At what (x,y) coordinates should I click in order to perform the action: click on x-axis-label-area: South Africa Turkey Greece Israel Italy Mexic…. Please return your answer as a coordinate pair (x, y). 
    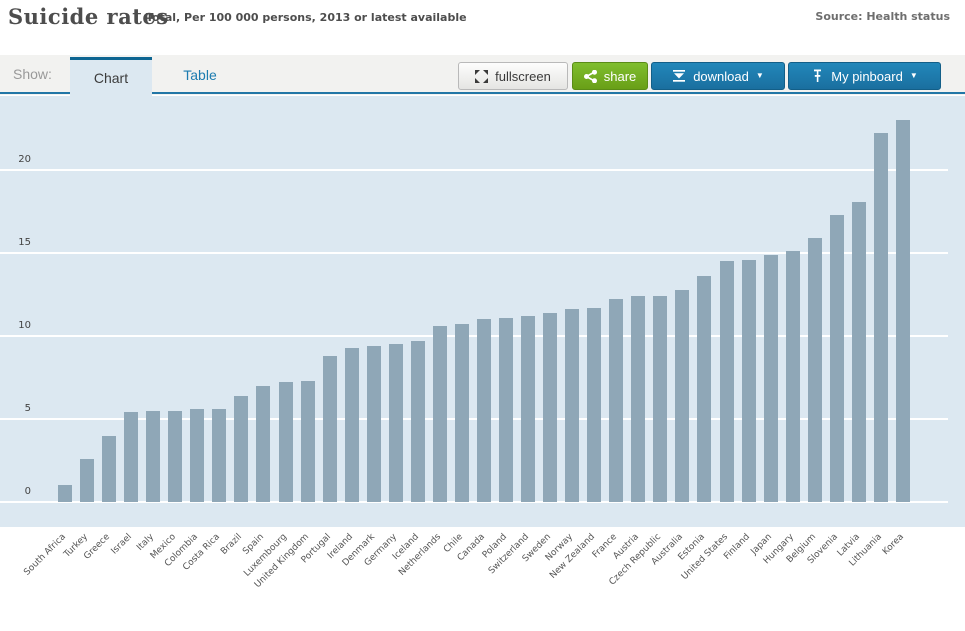
    Looking at the image, I should click on (482, 558).